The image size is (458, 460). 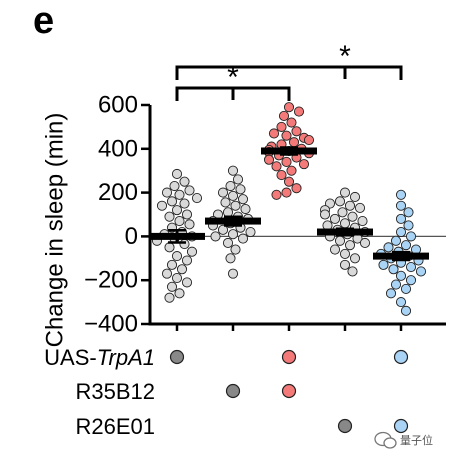 I want to click on genotype-label: UAS-TrpA1, so click(x=99, y=357).